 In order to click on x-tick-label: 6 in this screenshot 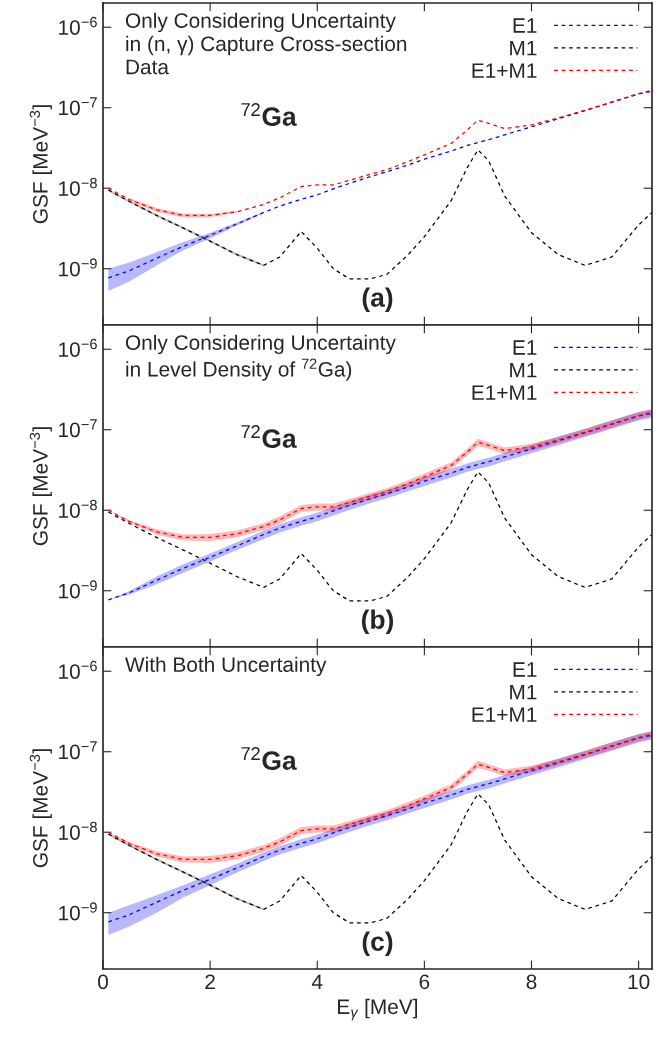, I will do `click(424, 982)`.